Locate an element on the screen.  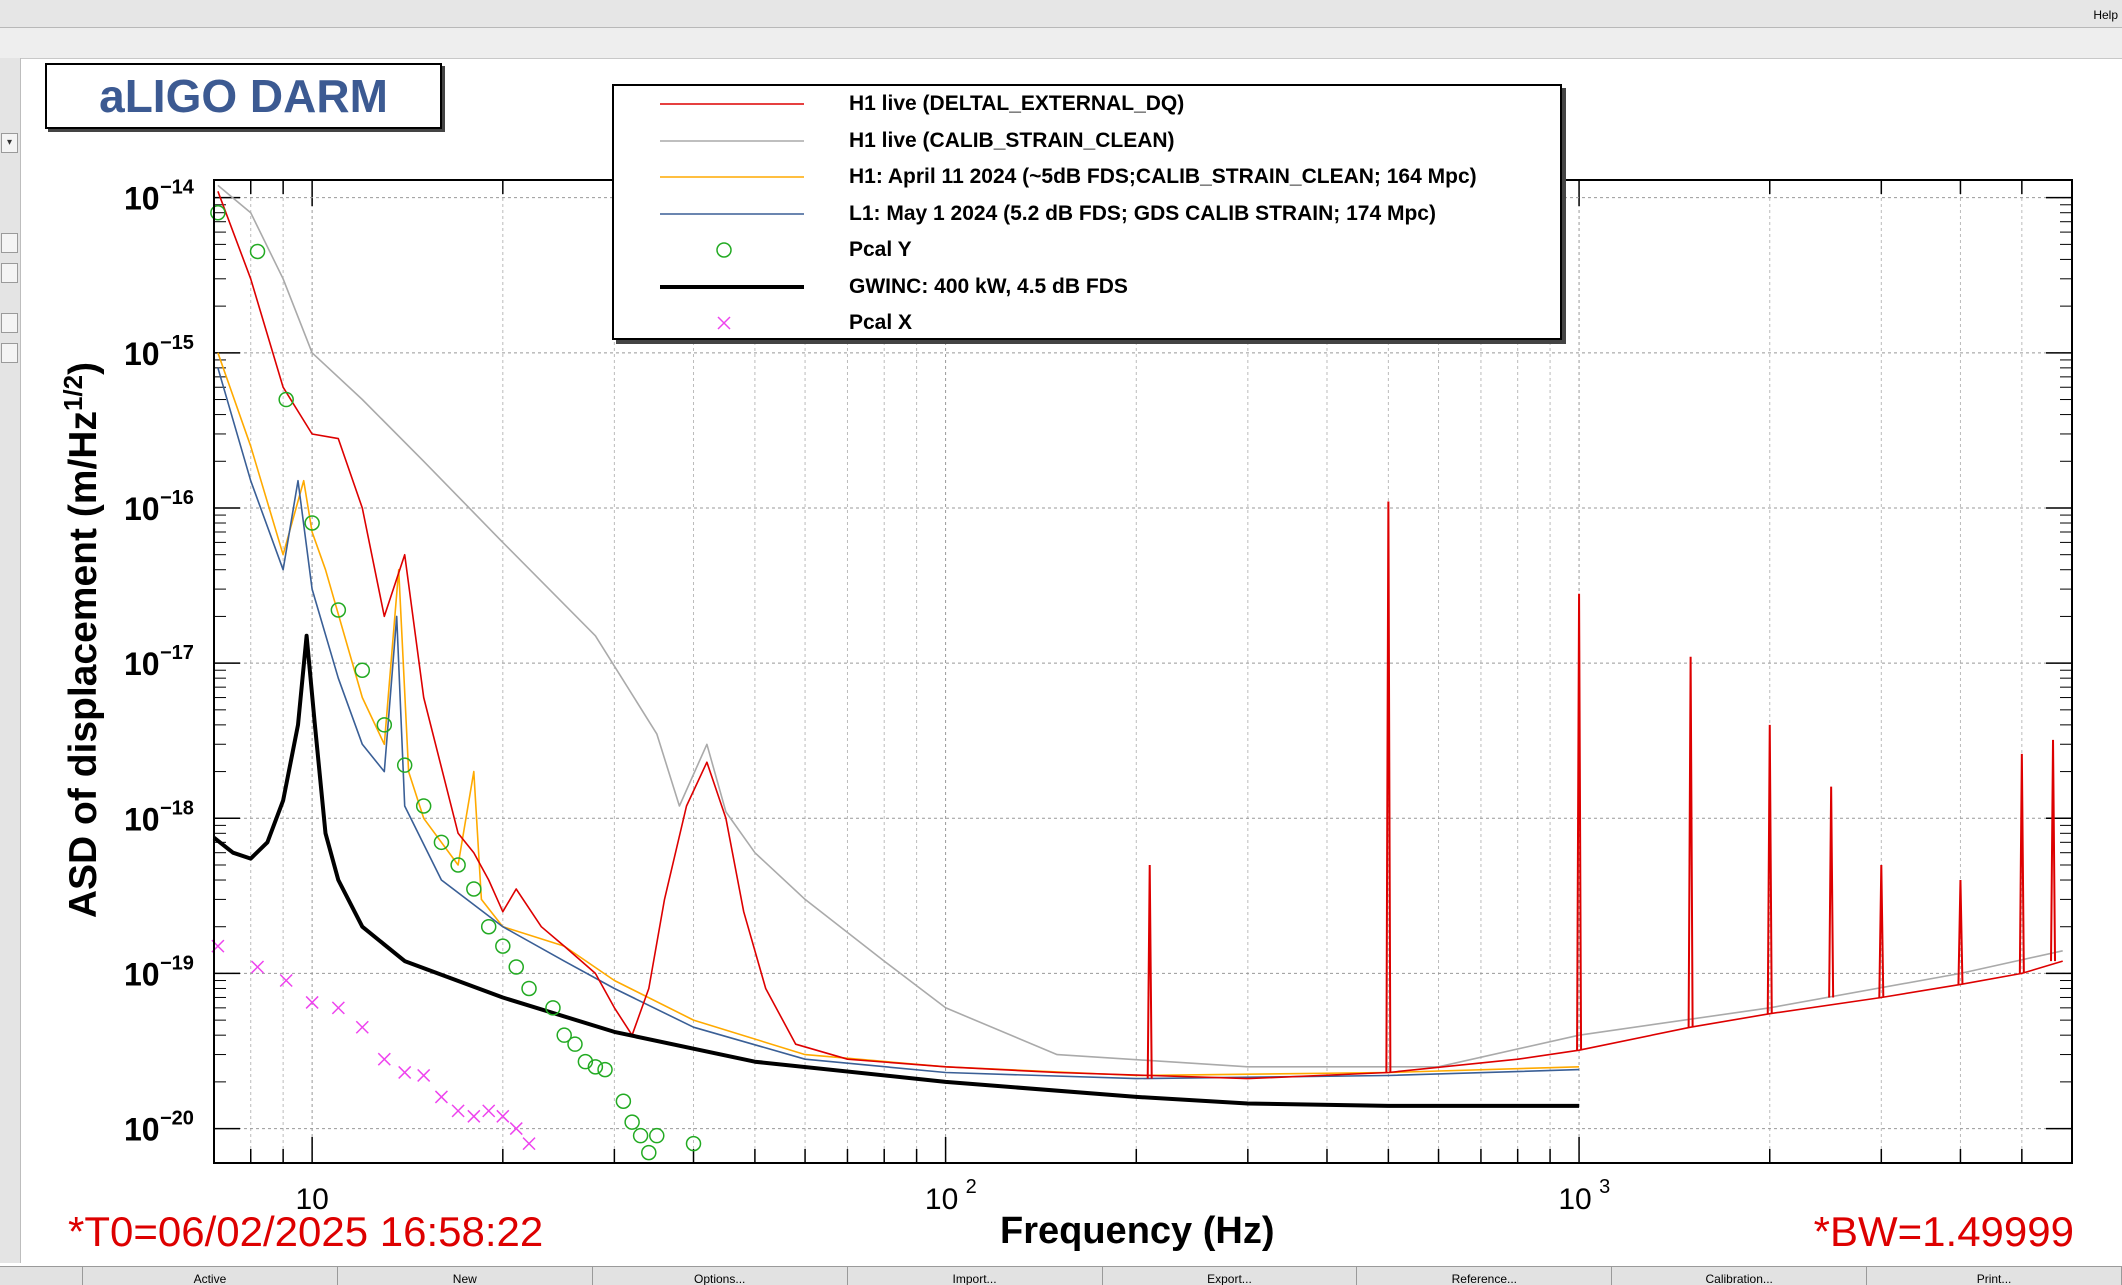
legend-label: H1 live (DELTAL_EXTERNAL_DQ) is located at coordinates (1017, 103).